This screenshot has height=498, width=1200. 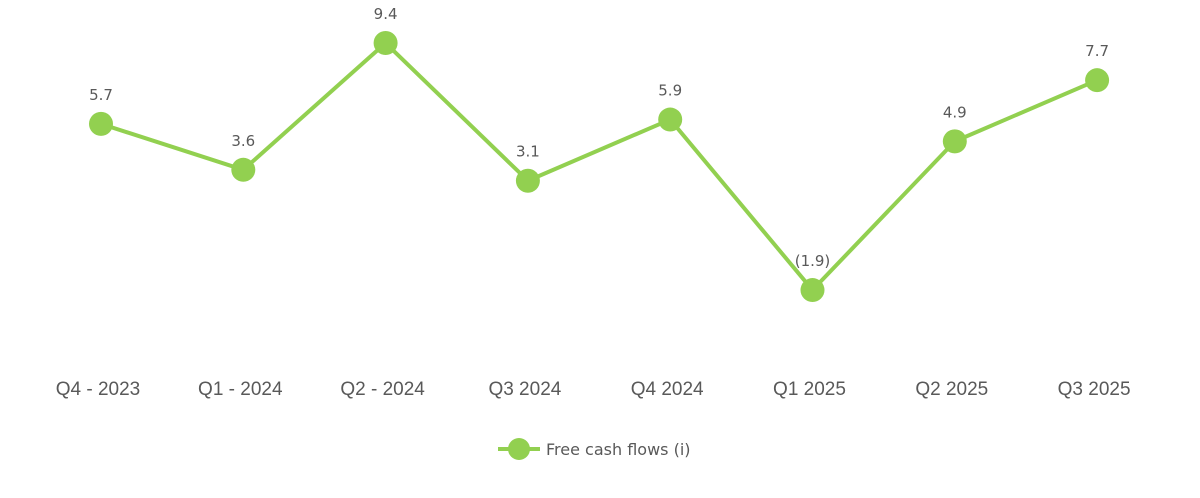 I want to click on legend-marker-icon, so click(x=519, y=449).